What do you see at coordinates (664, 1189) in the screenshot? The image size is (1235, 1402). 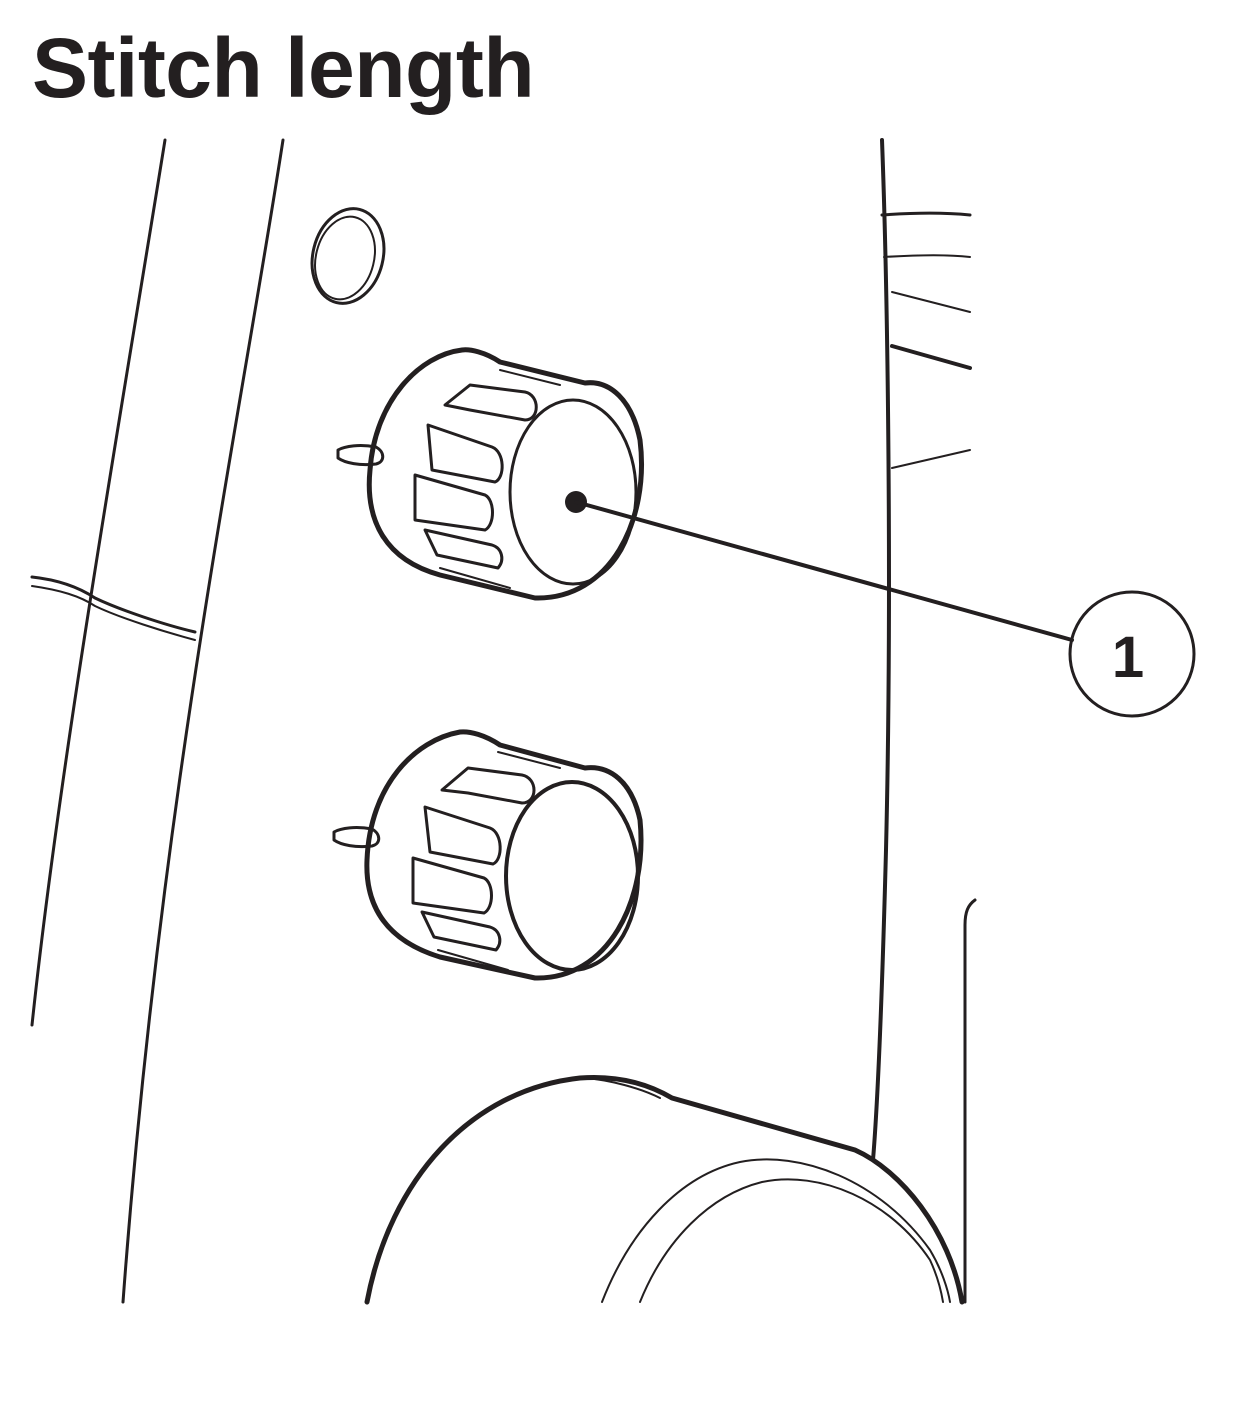 I see `hand-wheel` at bounding box center [664, 1189].